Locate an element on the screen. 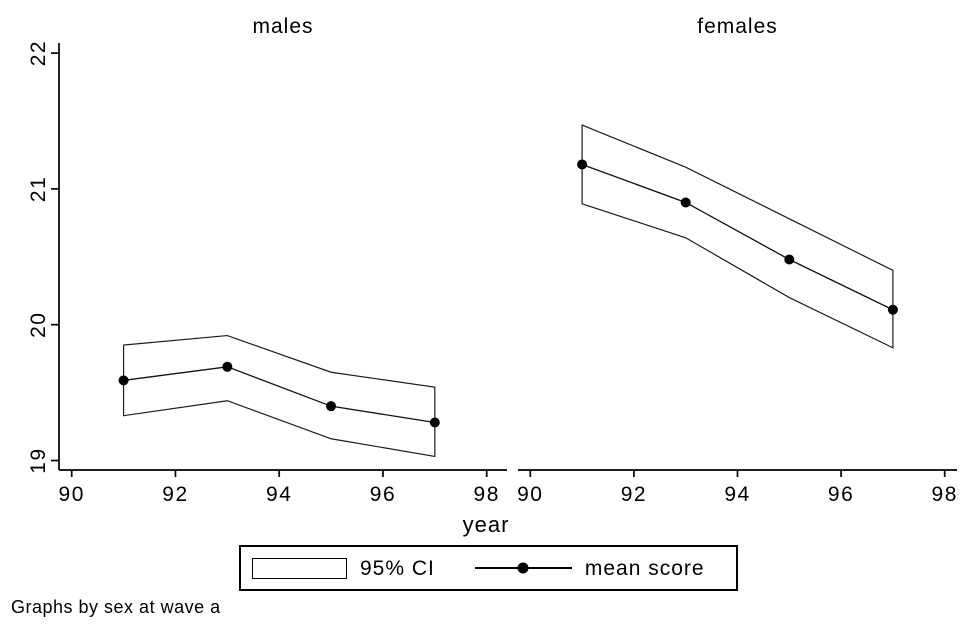 The image size is (971, 628). legend: 95% CI mean score is located at coordinates (488, 568).